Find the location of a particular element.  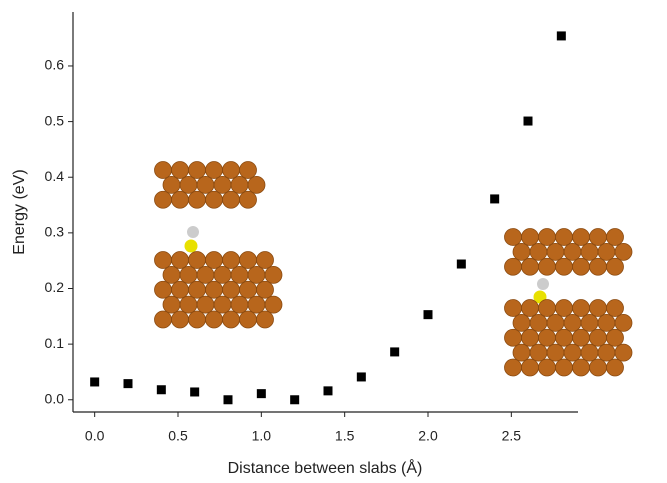

x-tick-label: 2.0 is located at coordinates (428, 436).